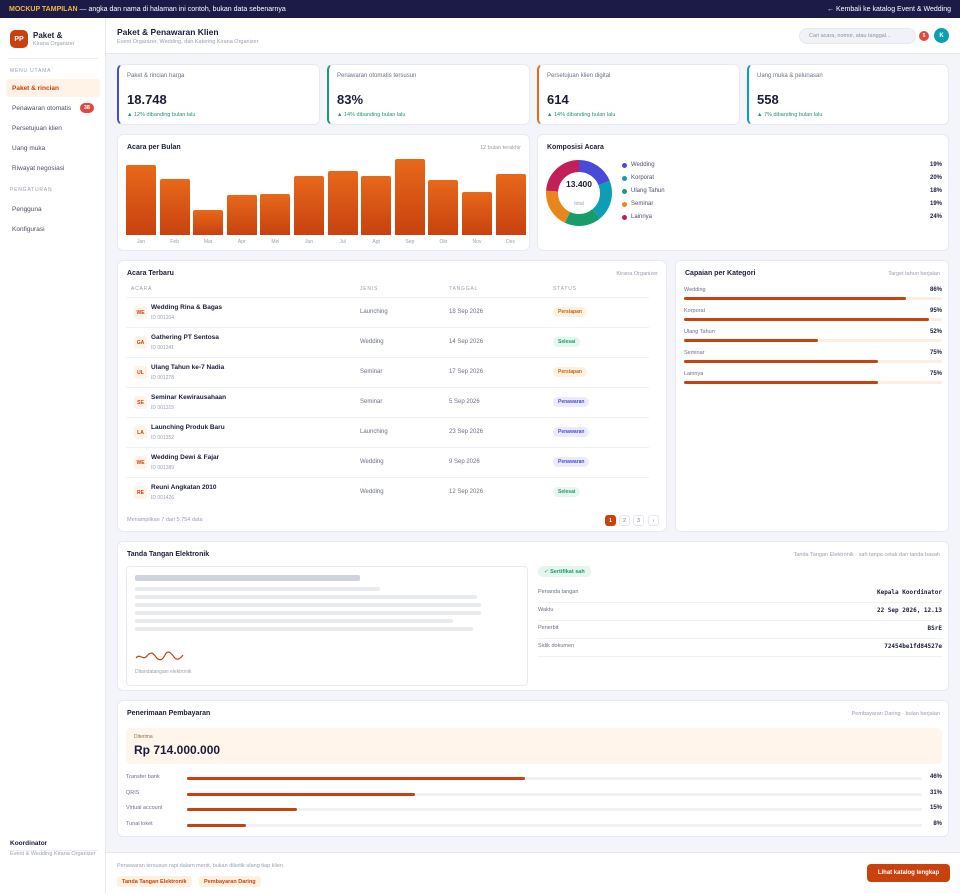 The width and height of the screenshot is (960, 893). Describe the element at coordinates (740, 594) in the screenshot. I see `signature-field: Penanda tangan Kepala Koordinator` at that location.